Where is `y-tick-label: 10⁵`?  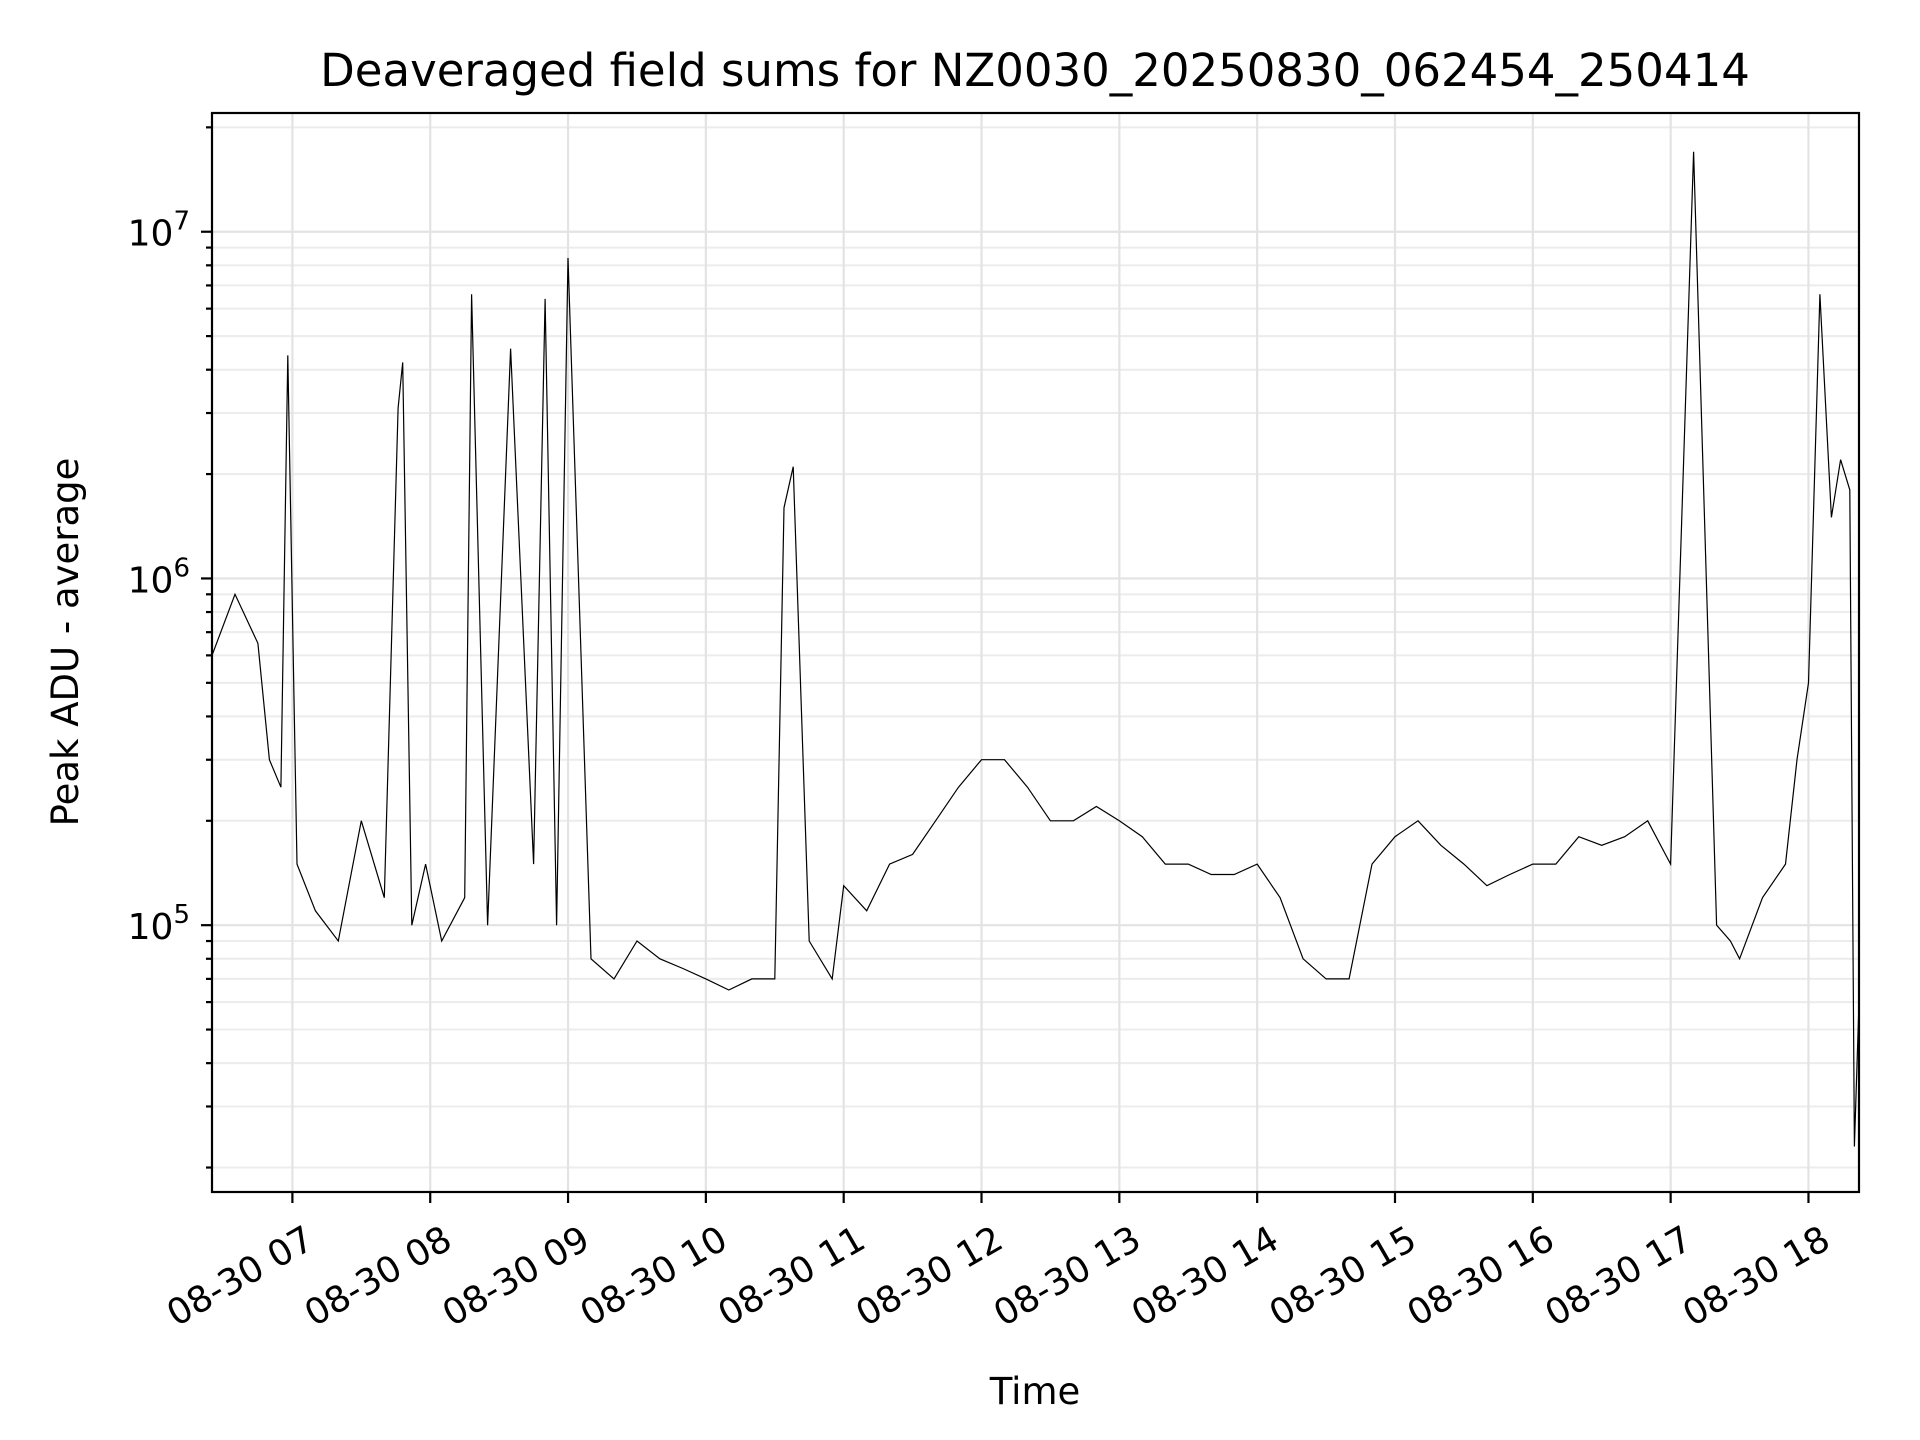
y-tick-label: 10⁵ is located at coordinates (159, 924).